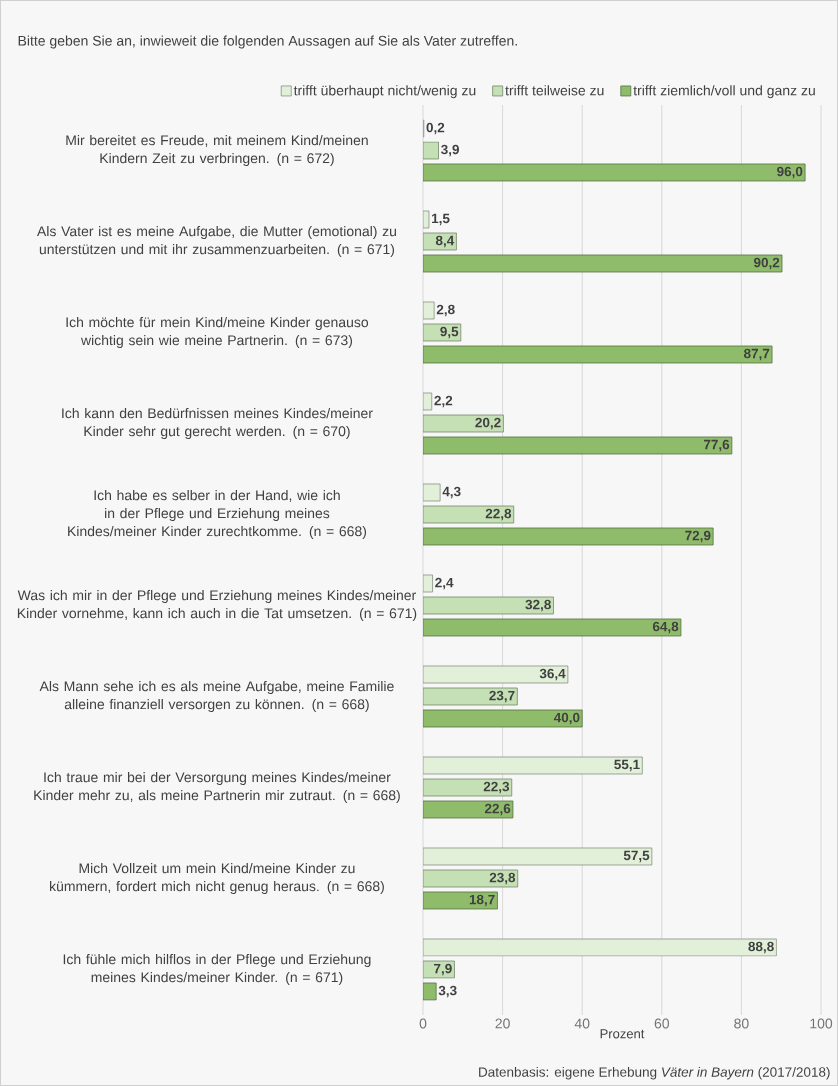  I want to click on data-label: 36,4, so click(552, 674).